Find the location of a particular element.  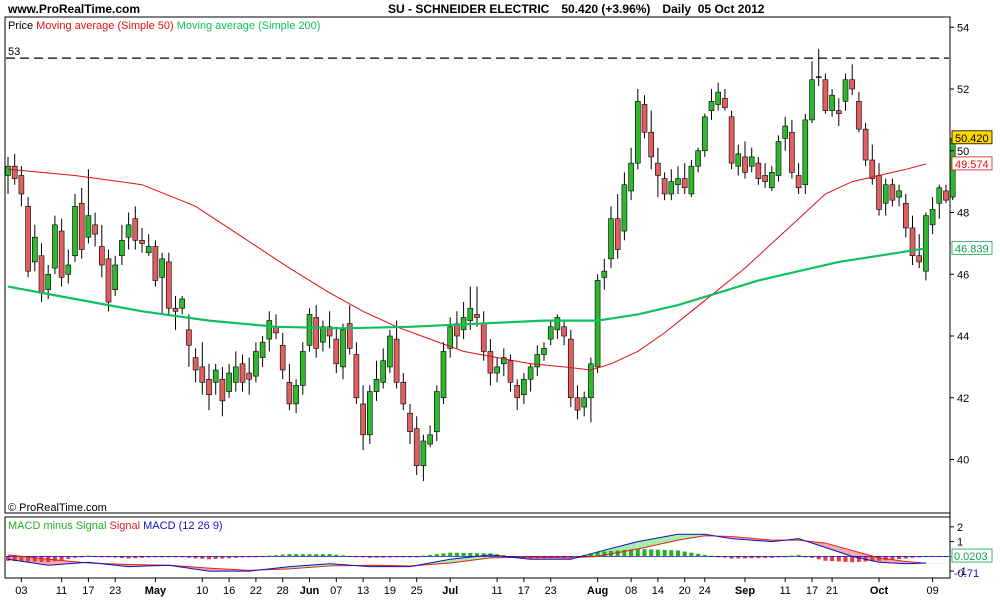

legend-entry: (12 26 9) is located at coordinates (199, 526).